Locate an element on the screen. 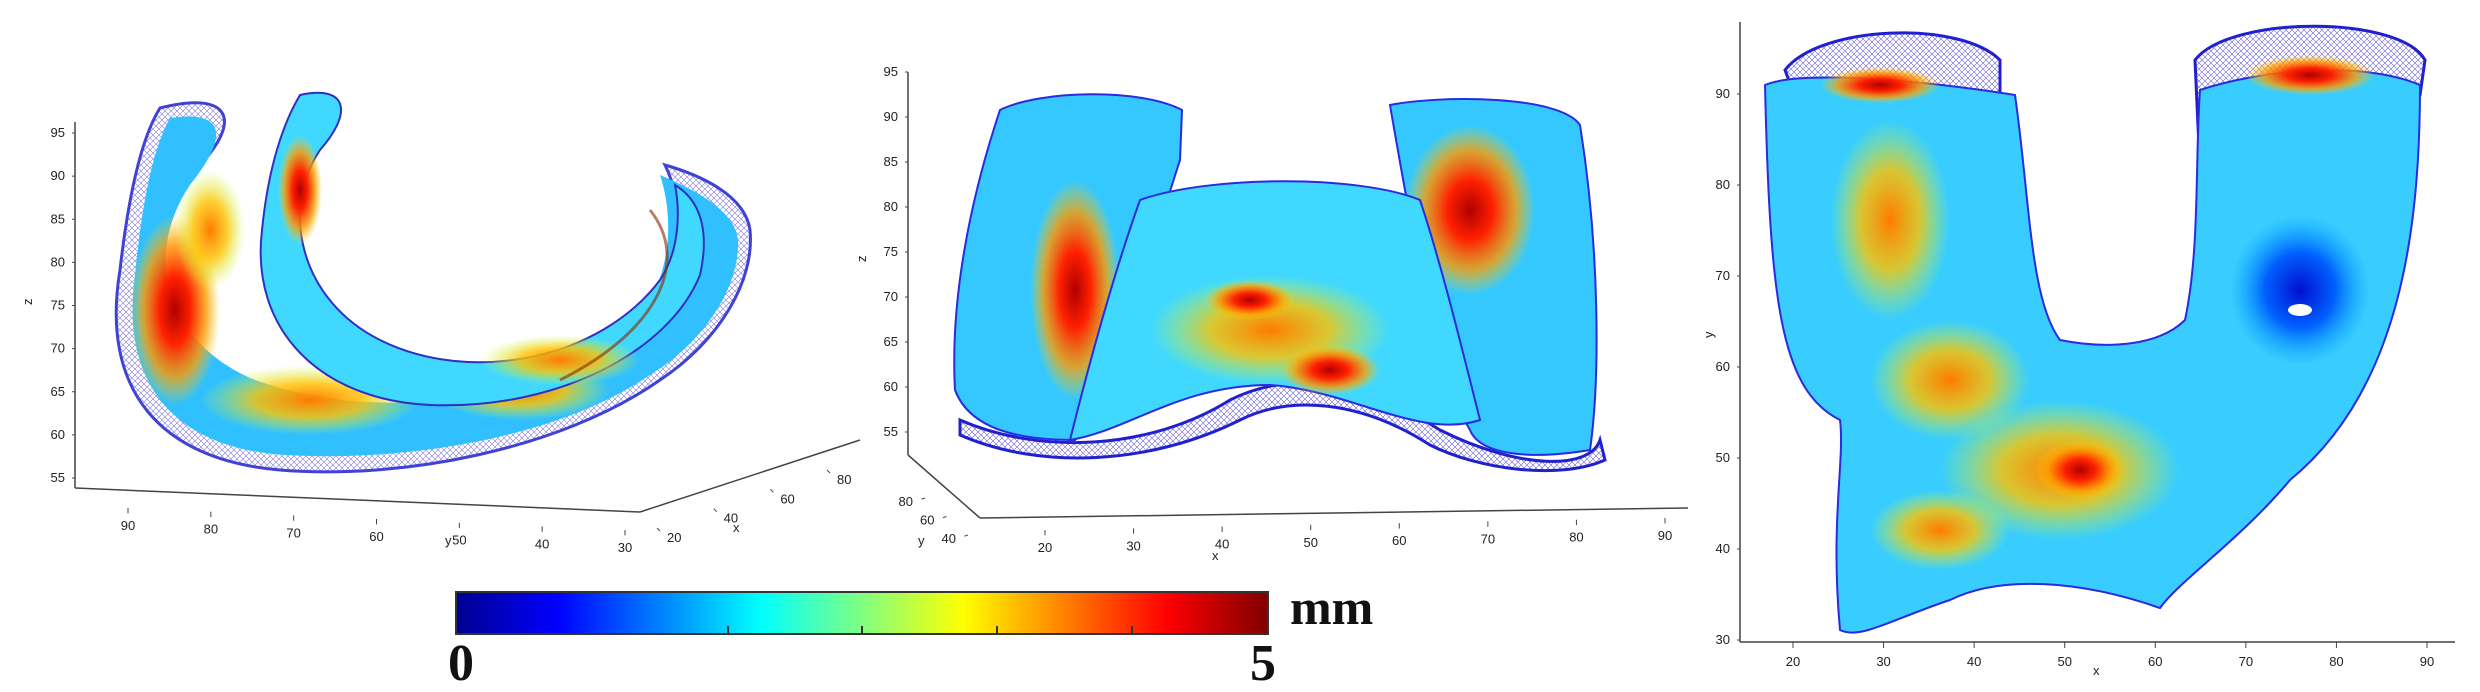 Image resolution: width=2480 pixels, height=692 pixels. p2-z-tick-label: 80 is located at coordinates (891, 206).